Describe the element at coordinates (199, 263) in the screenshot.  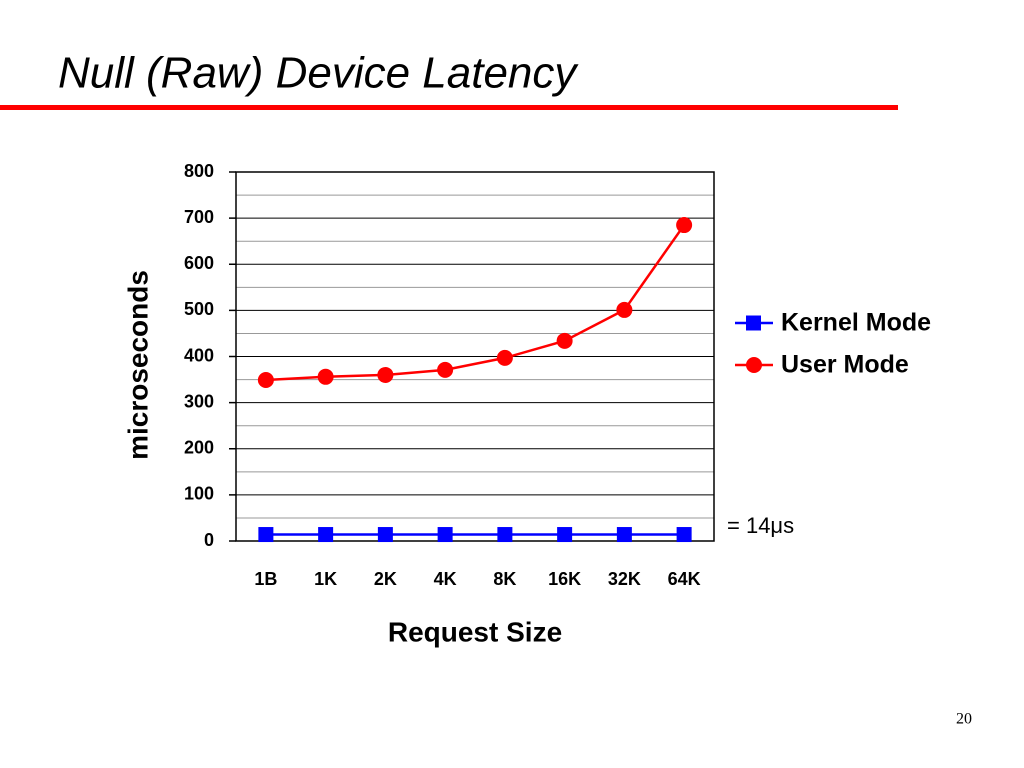
I see `y-tick-label: 600` at that location.